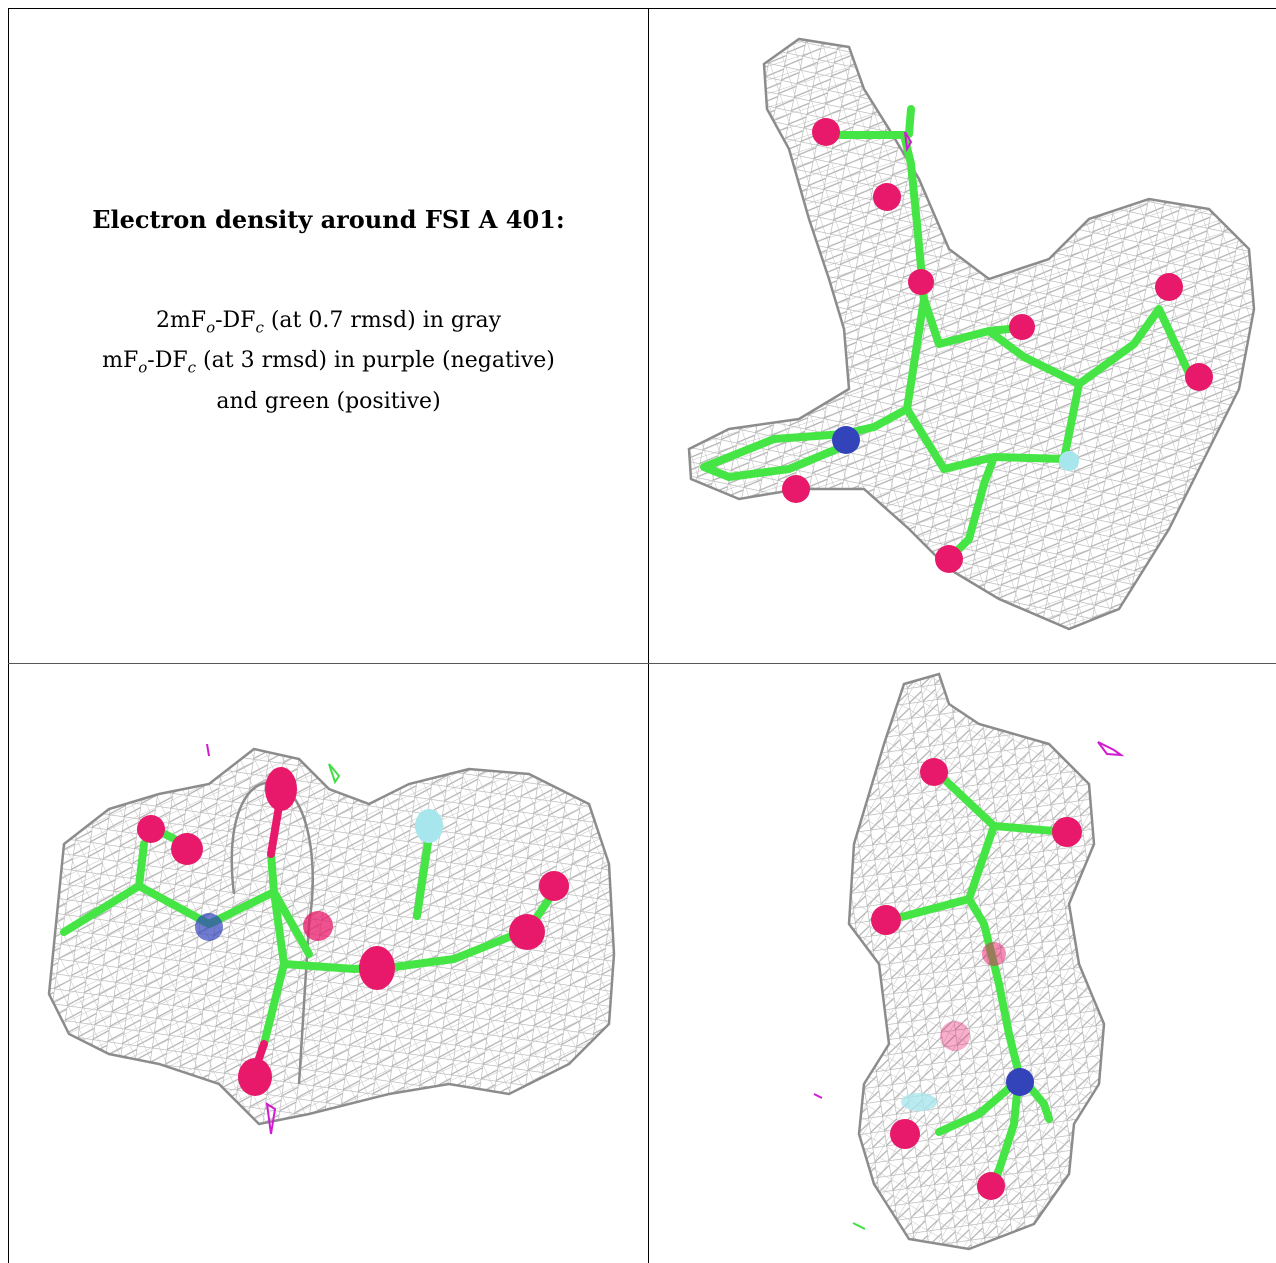 The height and width of the screenshot is (1263, 1276). I want to click on legend-title: Electron density around FSI A 401:, so click(328, 219).